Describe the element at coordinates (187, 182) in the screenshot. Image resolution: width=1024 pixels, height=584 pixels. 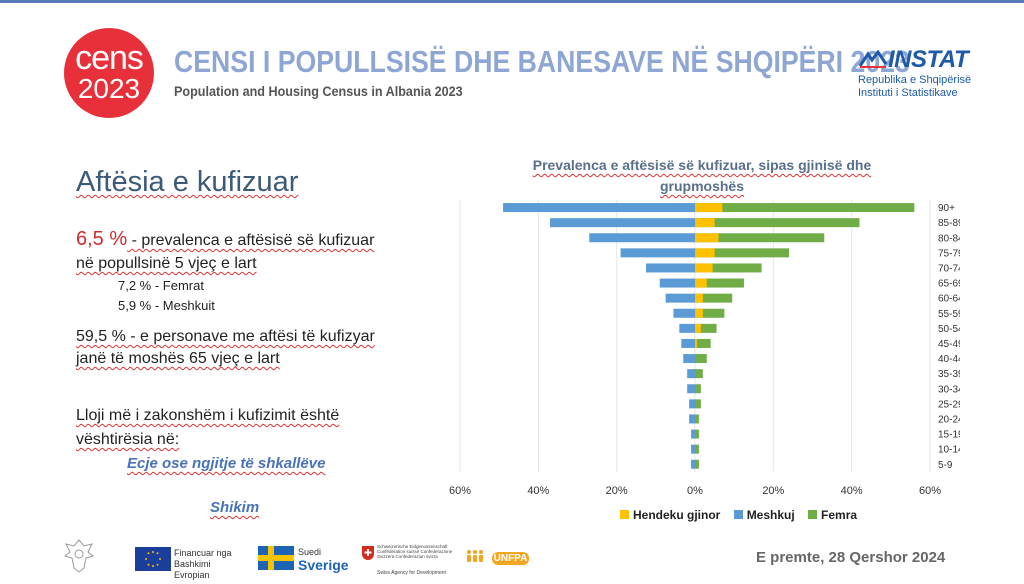
I see `section-title: Aftësia e kufizuar` at that location.